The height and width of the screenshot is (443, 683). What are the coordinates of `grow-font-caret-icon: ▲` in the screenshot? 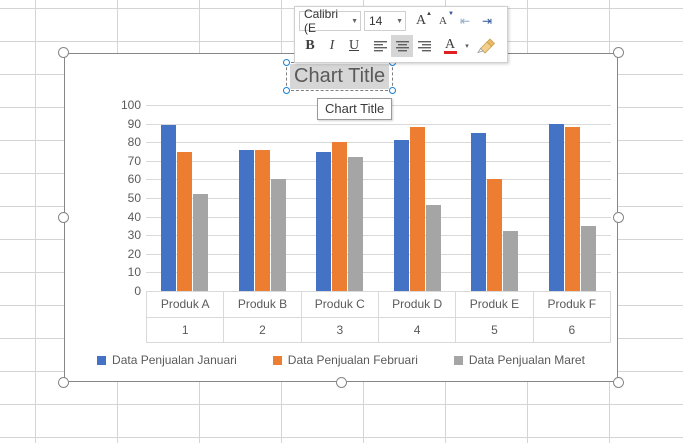 It's located at (429, 14).